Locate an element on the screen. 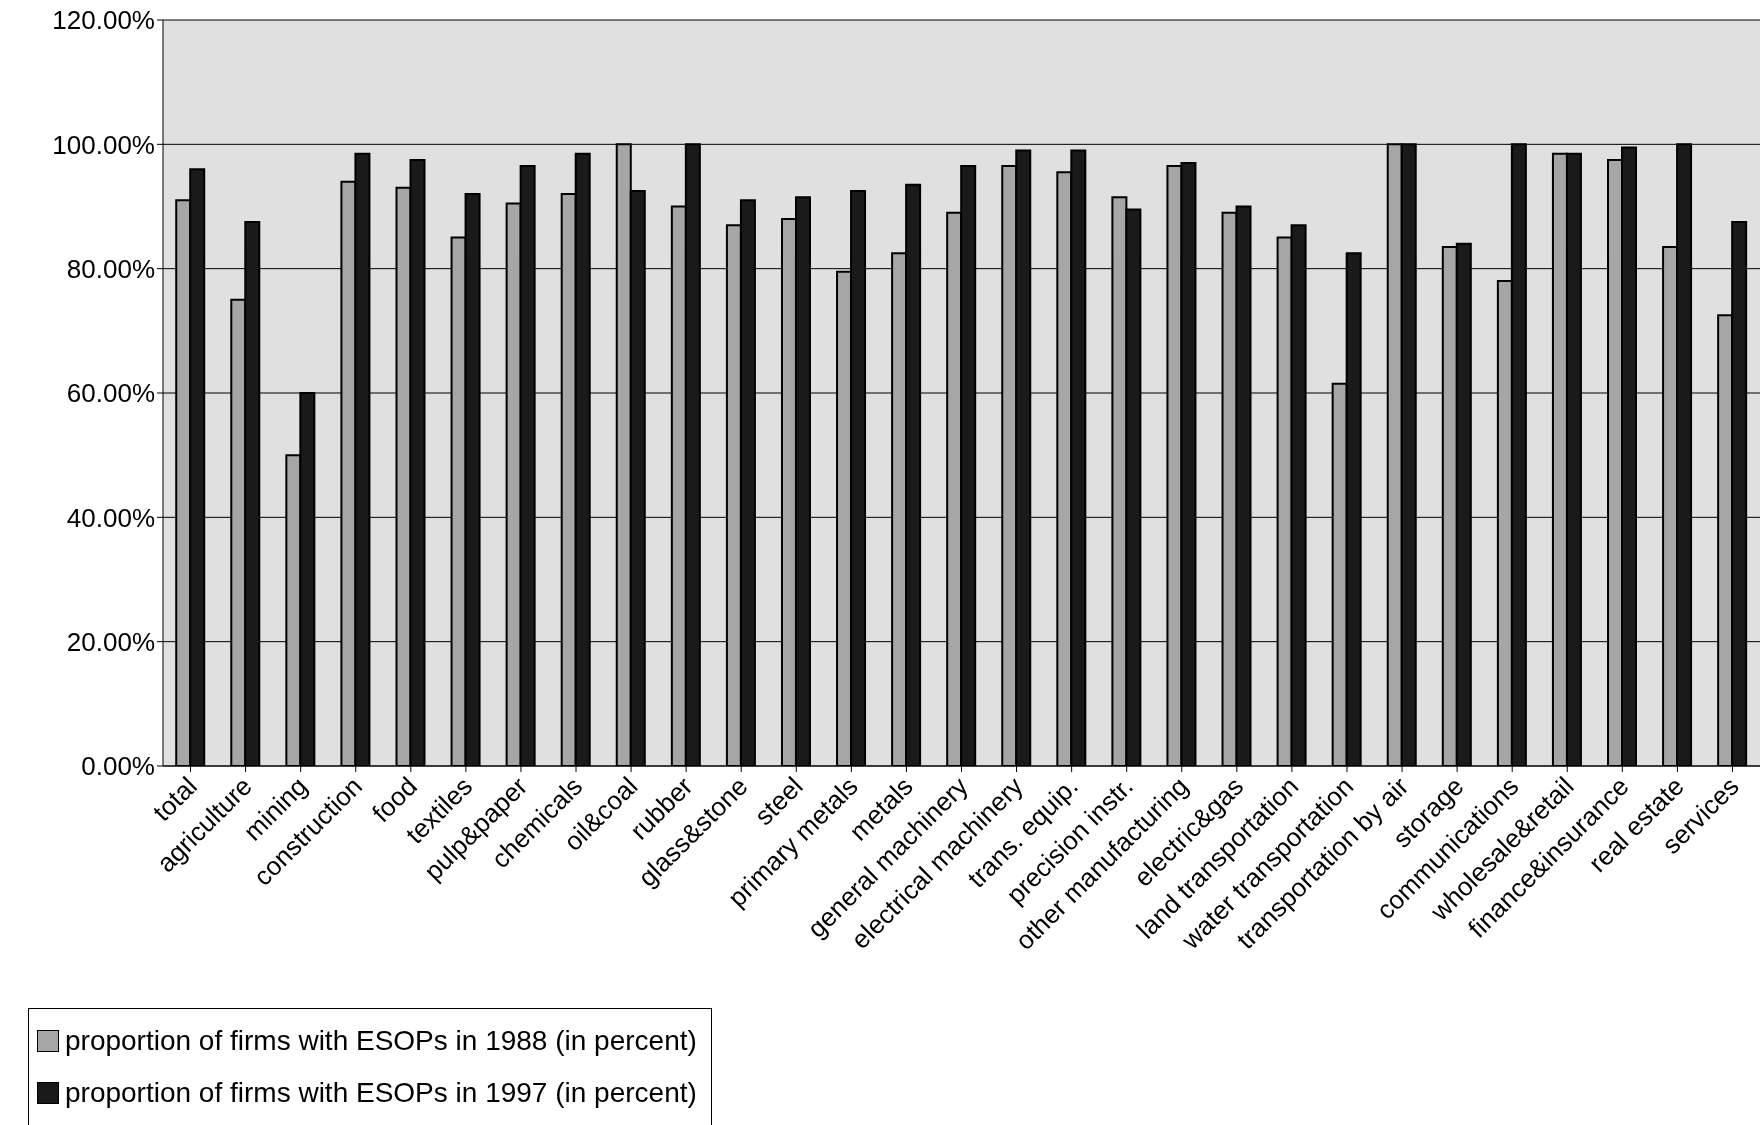 The image size is (1760, 1125). y-tick-label: 120.00% is located at coordinates (103, 20).